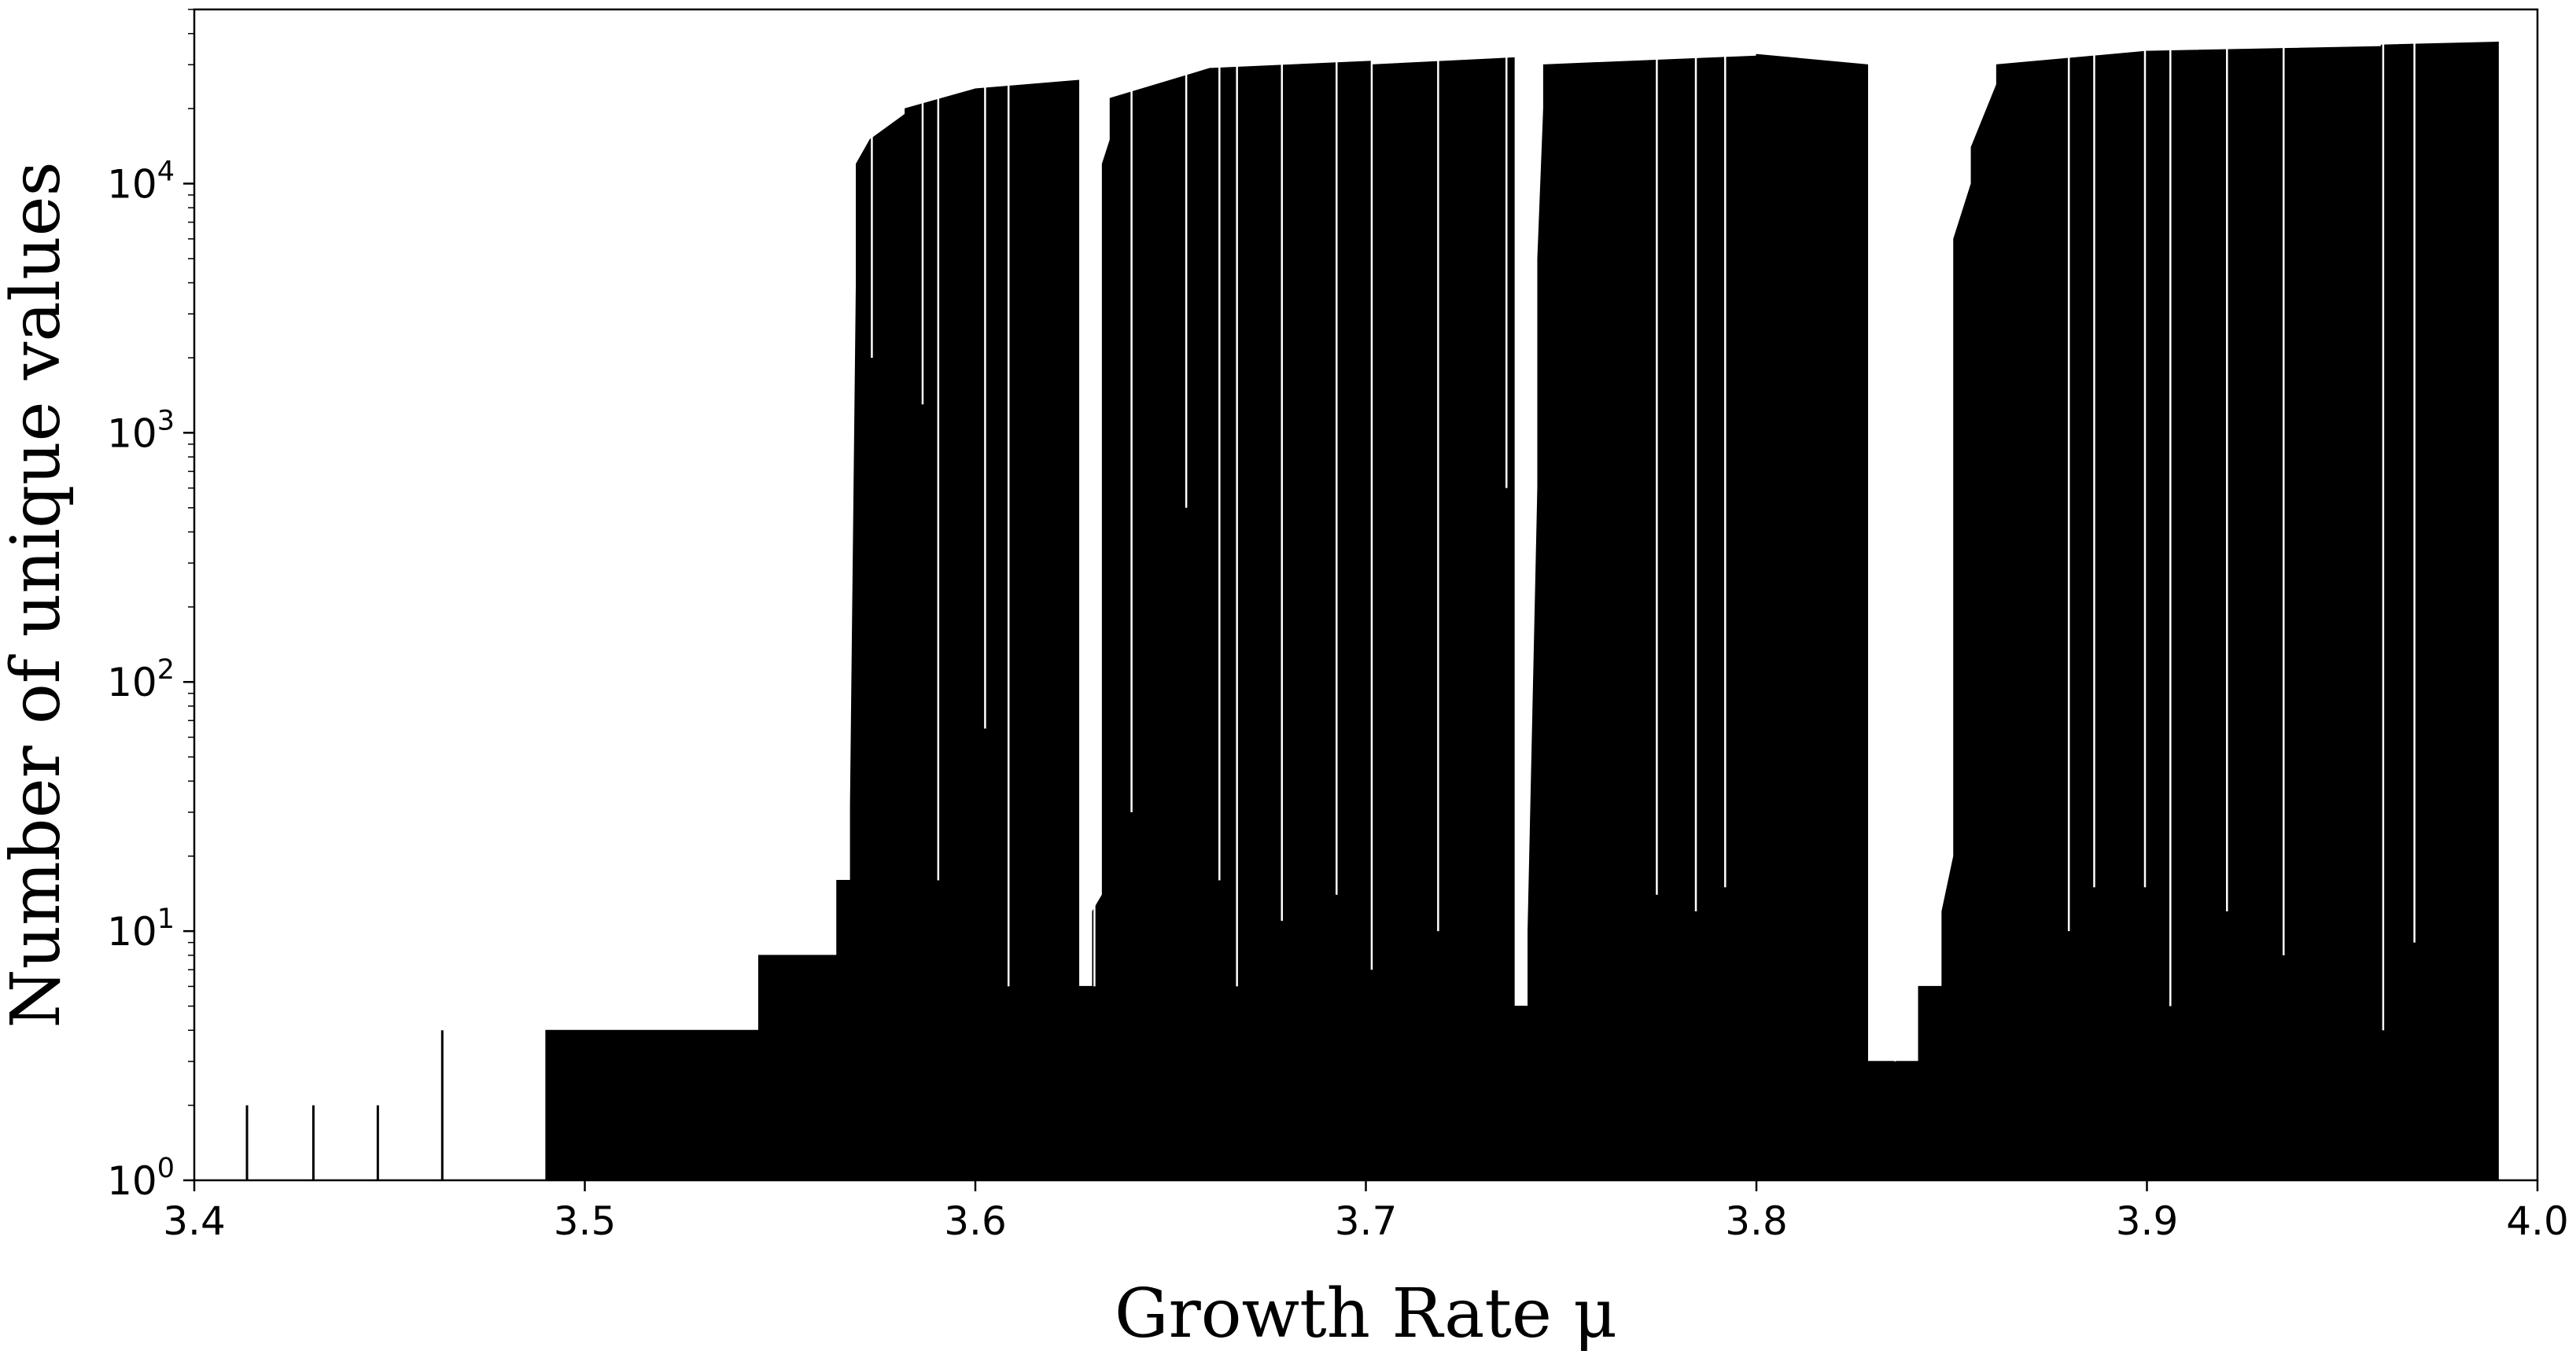 The width and height of the screenshot is (2576, 1358). I want to click on y-tick-label: 10¹, so click(141, 929).